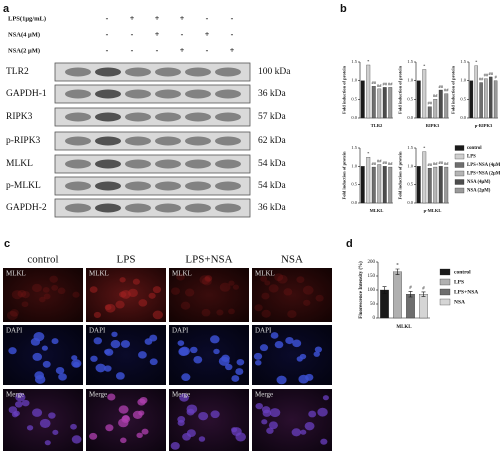  Describe the element at coordinates (361, 290) in the screenshot. I see `y-axis-label: Fluorescence Intensity (%)` at that location.